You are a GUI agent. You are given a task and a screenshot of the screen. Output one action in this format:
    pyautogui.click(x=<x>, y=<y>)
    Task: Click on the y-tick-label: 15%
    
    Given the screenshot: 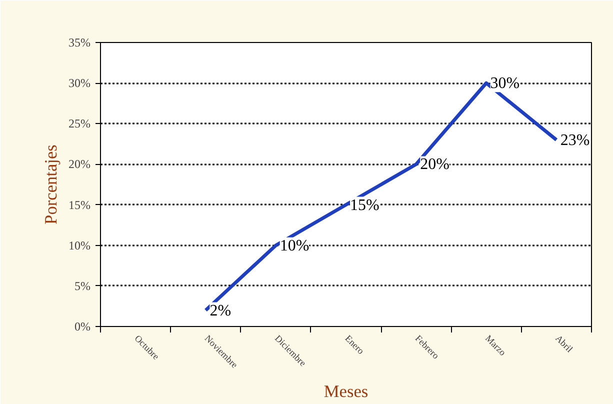 What is the action you would take?
    pyautogui.click(x=79, y=205)
    